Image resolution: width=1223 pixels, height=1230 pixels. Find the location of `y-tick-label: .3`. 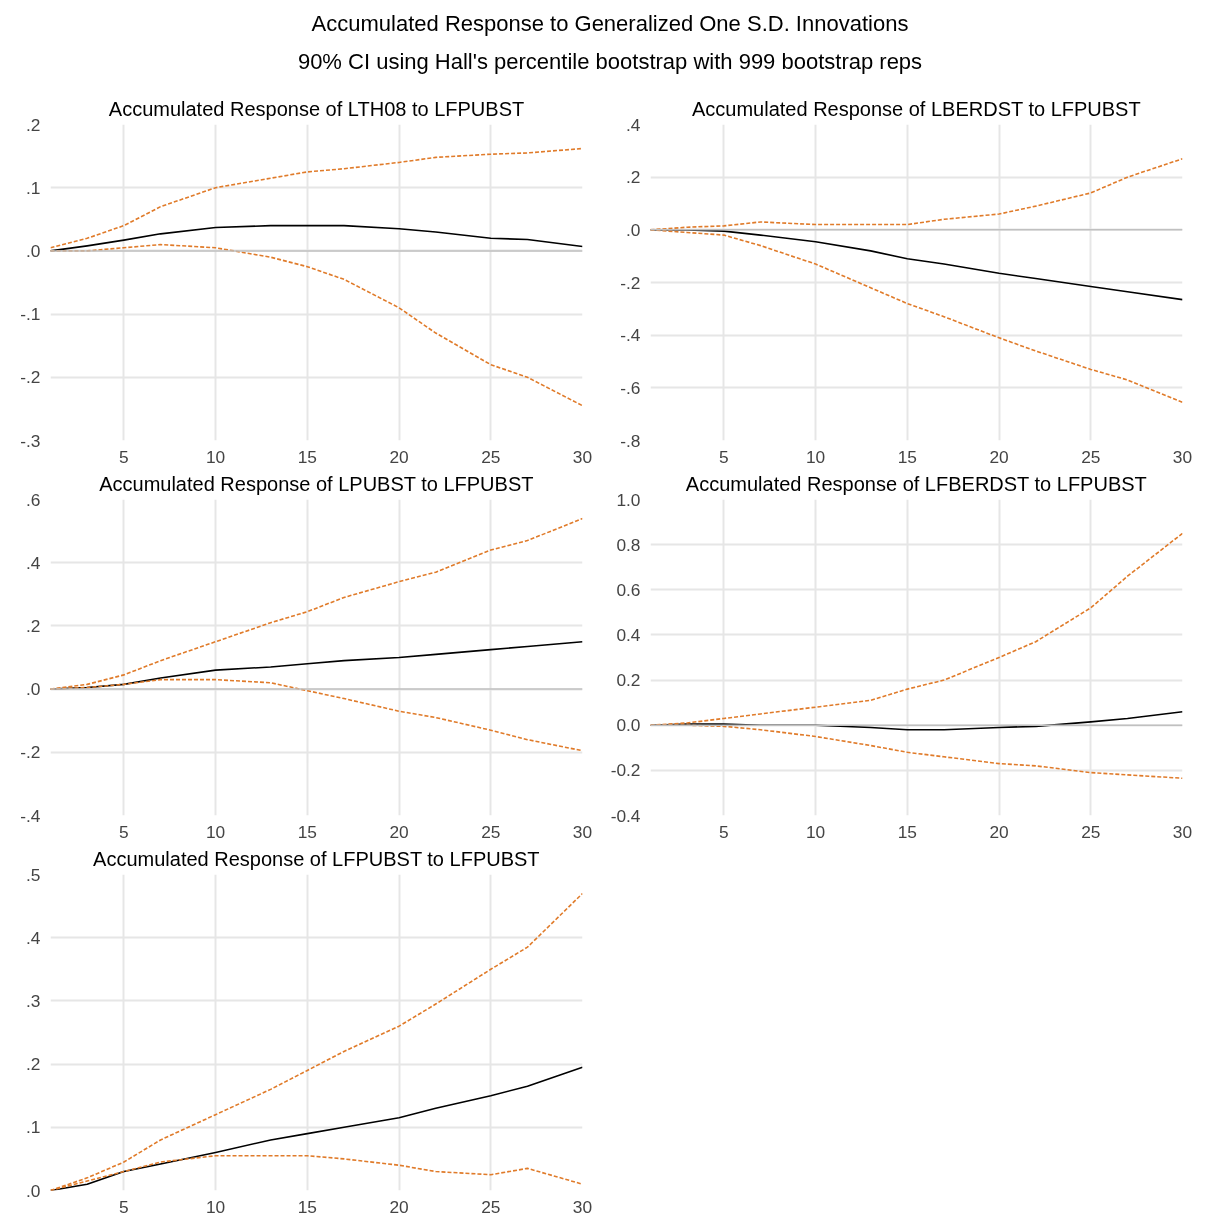

y-tick-label: .3 is located at coordinates (33, 1000).